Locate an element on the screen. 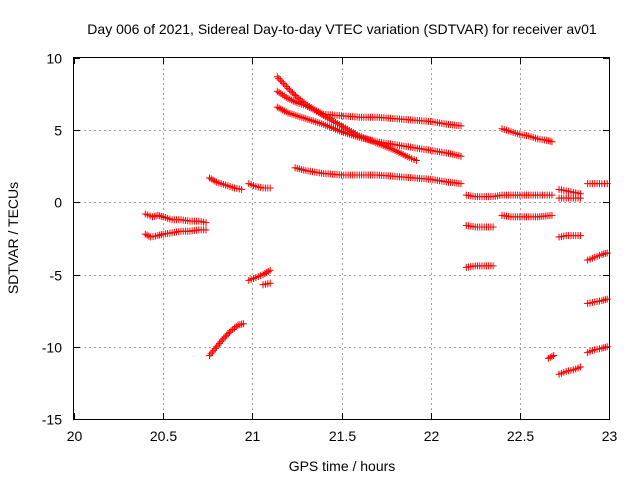  data-series-arc-j is located at coordinates (369, 131).